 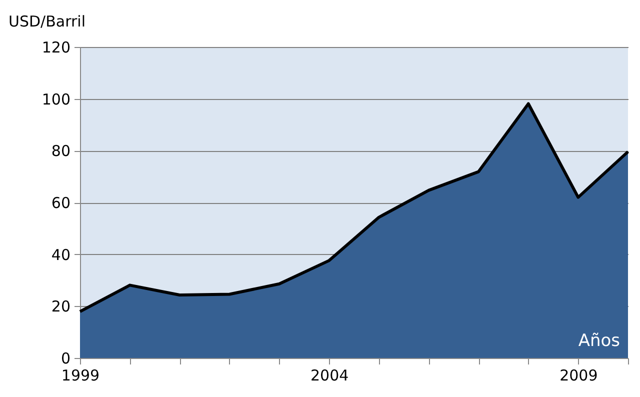 I want to click on y-tick-label: 60, so click(x=60, y=203).